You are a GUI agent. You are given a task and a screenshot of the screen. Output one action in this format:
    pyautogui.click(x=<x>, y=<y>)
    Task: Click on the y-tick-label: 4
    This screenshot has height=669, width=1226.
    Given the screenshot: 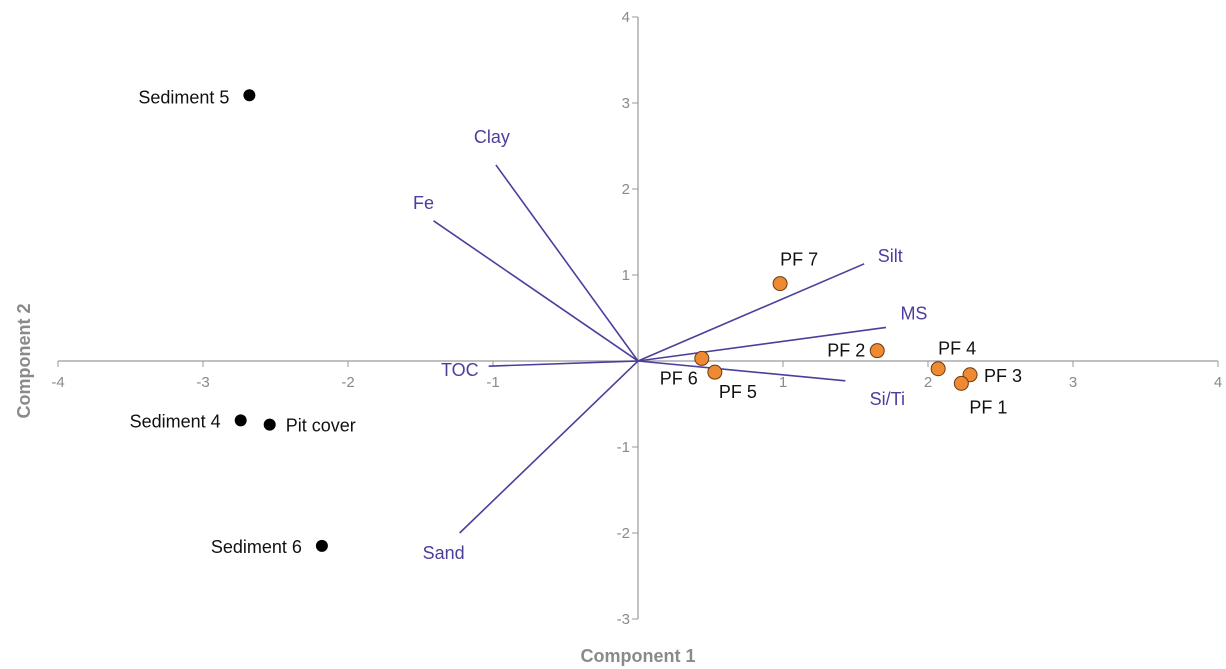 What is the action you would take?
    pyautogui.click(x=626, y=17)
    